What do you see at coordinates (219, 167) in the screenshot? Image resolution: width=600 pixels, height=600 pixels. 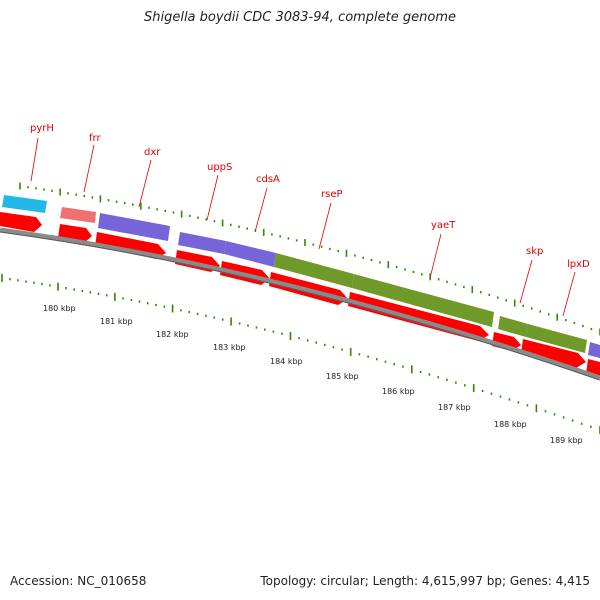 I see `gene-label-uppS: uppS` at bounding box center [219, 167].